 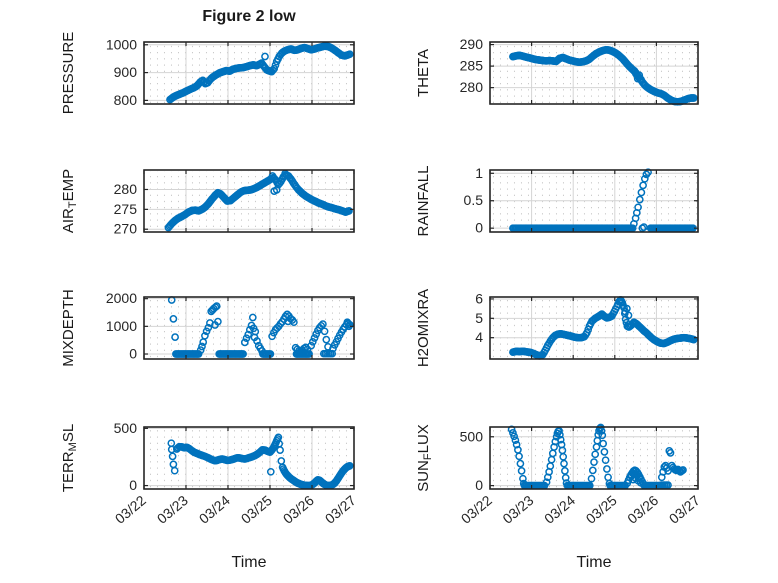 What do you see at coordinates (479, 337) in the screenshot?
I see `y-tick-label: 4` at bounding box center [479, 337].